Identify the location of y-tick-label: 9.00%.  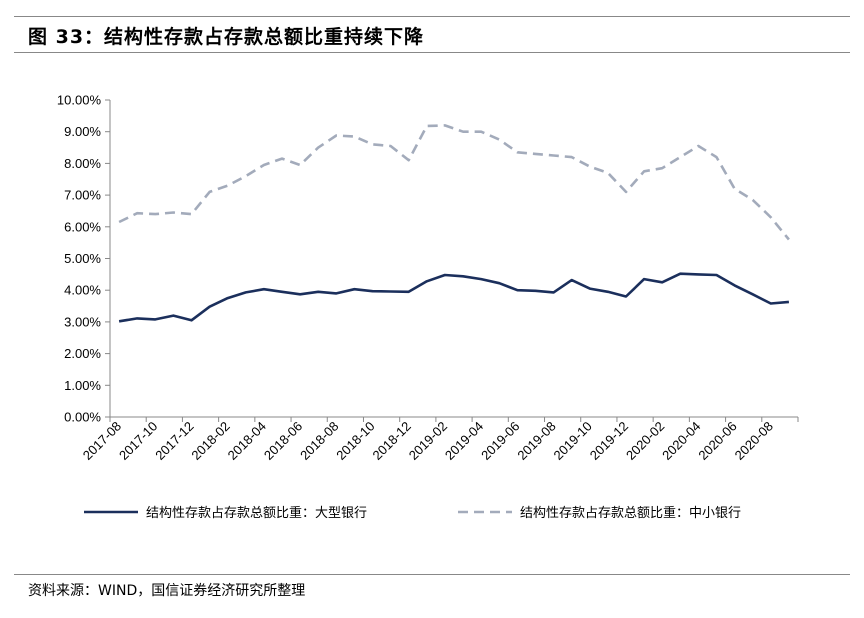
(82, 131).